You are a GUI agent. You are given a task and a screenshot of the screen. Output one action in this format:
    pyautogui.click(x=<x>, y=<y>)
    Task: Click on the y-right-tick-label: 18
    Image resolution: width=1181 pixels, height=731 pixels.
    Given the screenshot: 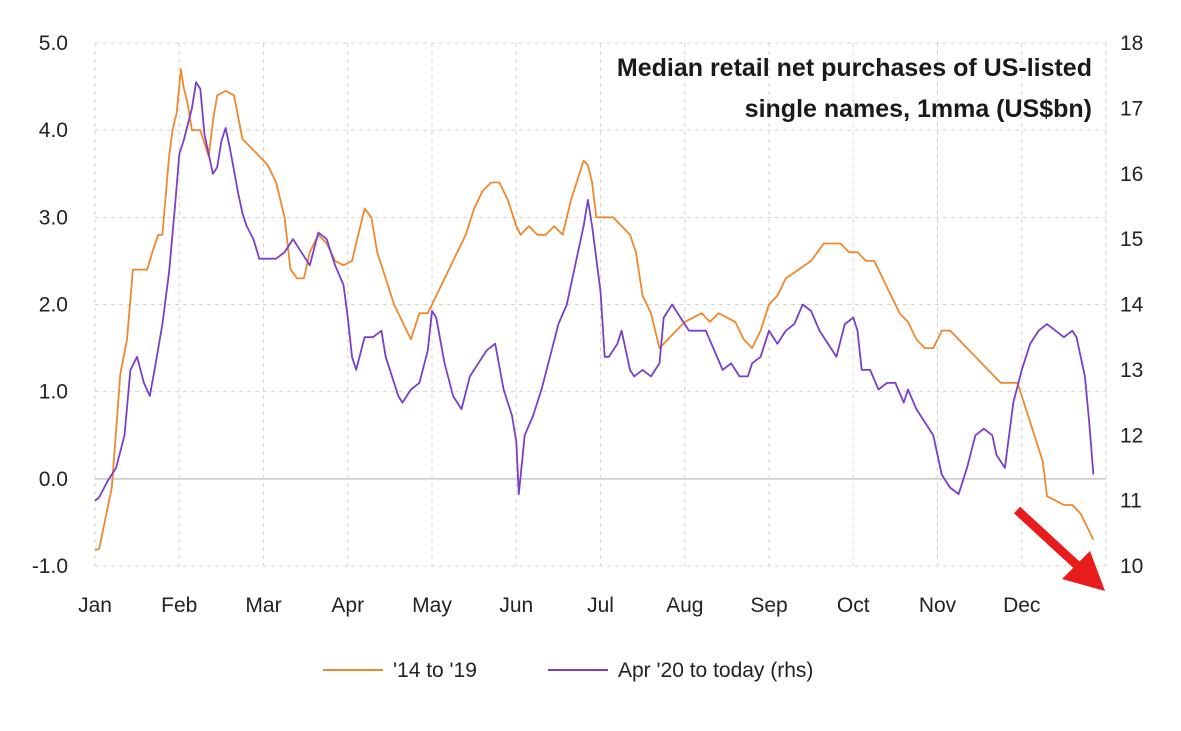 What is the action you would take?
    pyautogui.click(x=1131, y=43)
    